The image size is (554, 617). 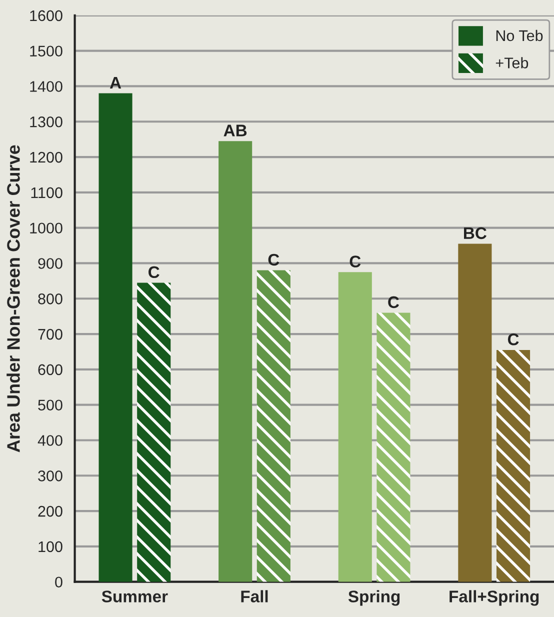 What do you see at coordinates (135, 596) in the screenshot?
I see `x-tick-label: Summer` at bounding box center [135, 596].